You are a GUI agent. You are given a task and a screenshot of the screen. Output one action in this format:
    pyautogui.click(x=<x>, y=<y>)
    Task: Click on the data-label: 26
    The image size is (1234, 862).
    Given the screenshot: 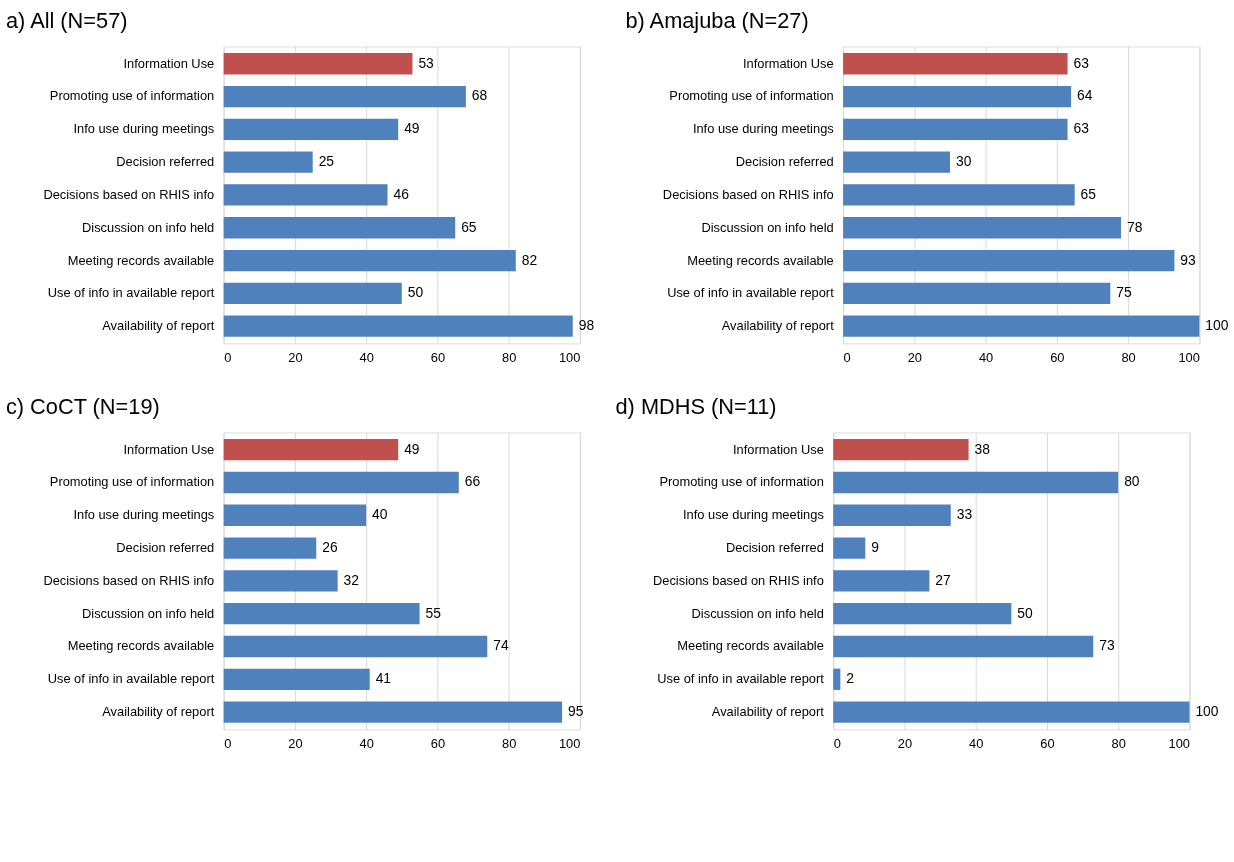 What is the action you would take?
    pyautogui.click(x=330, y=547)
    